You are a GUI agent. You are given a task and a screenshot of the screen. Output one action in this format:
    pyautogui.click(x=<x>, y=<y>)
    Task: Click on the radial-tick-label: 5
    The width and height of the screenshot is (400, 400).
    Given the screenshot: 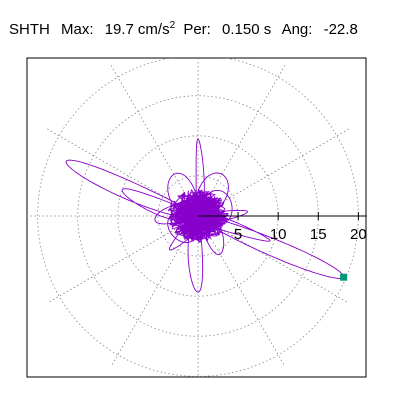 What is the action you would take?
    pyautogui.click(x=238, y=234)
    